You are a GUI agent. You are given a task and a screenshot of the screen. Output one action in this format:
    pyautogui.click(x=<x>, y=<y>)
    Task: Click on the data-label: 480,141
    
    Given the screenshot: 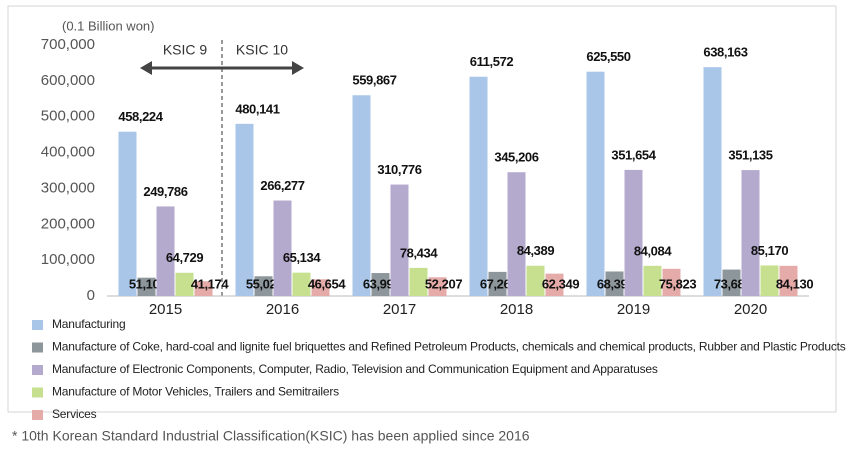 What is the action you would take?
    pyautogui.click(x=257, y=108)
    